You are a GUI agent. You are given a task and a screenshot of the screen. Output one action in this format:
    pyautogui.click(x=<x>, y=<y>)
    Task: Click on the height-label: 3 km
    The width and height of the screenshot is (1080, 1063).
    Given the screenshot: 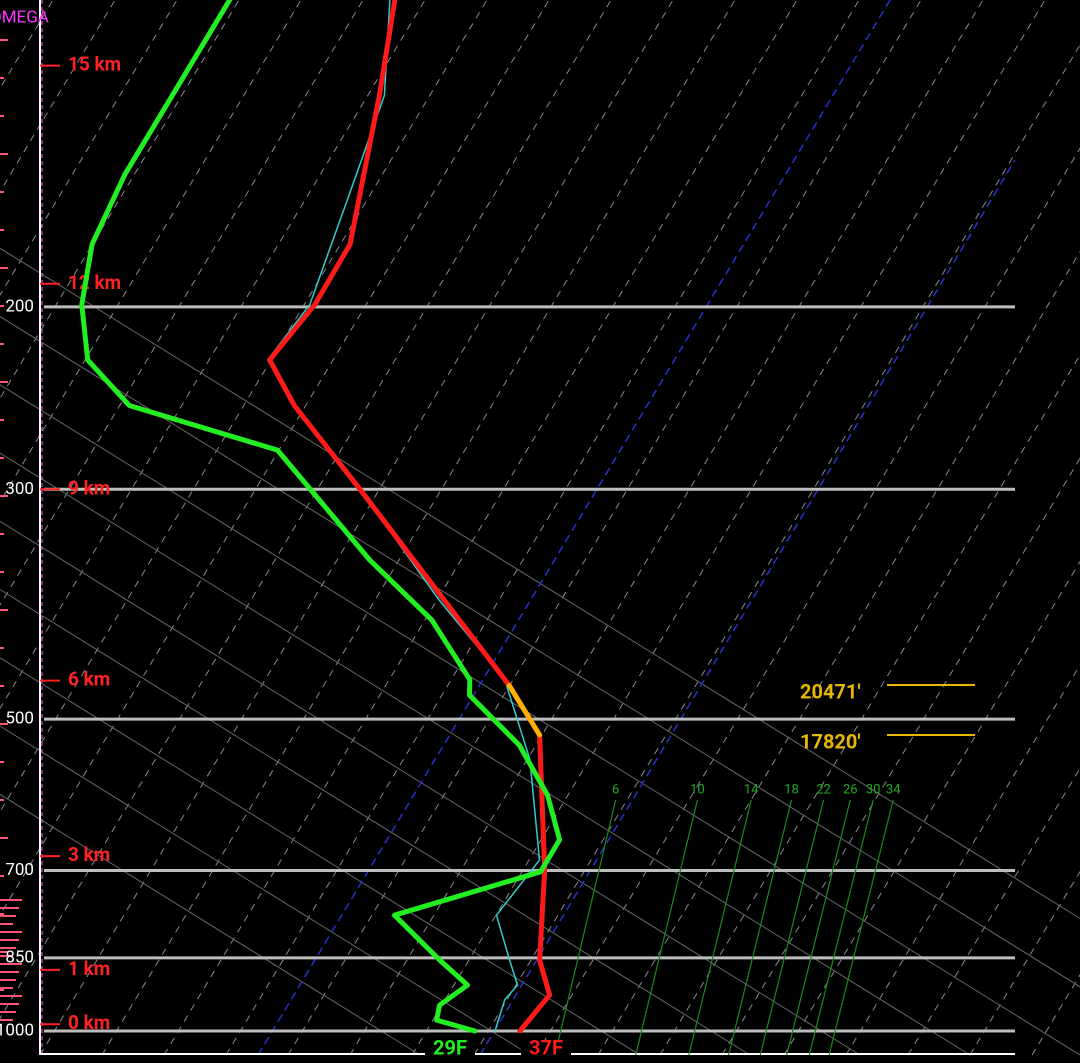 What is the action you would take?
    pyautogui.click(x=89, y=854)
    